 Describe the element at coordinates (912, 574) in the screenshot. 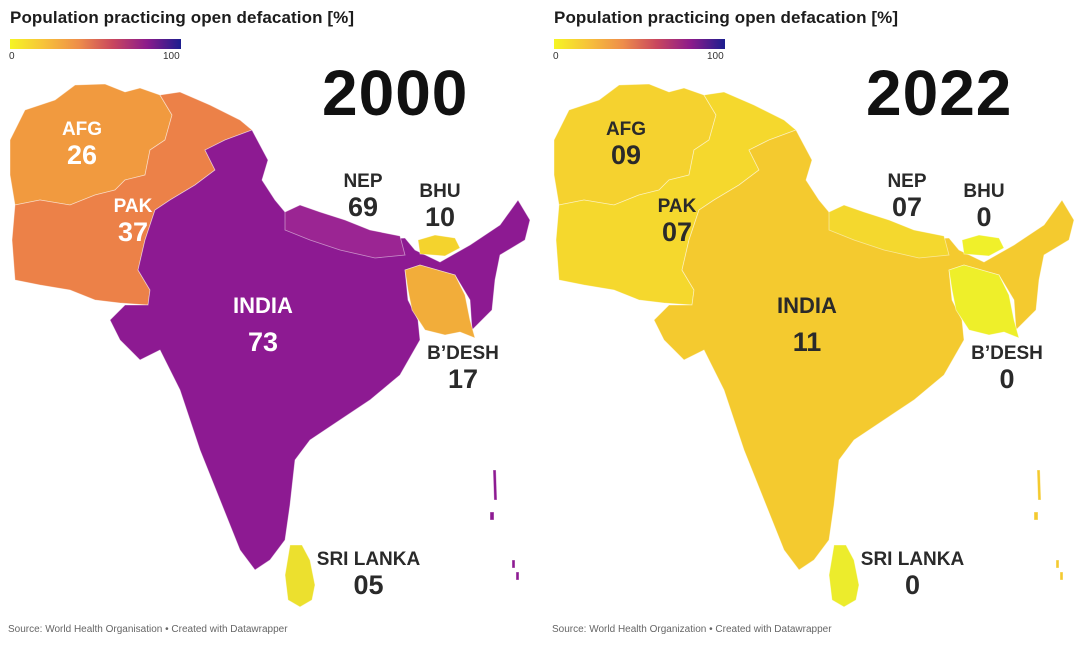

I see `label-sri-lanka: SRI LANKA 0` at that location.